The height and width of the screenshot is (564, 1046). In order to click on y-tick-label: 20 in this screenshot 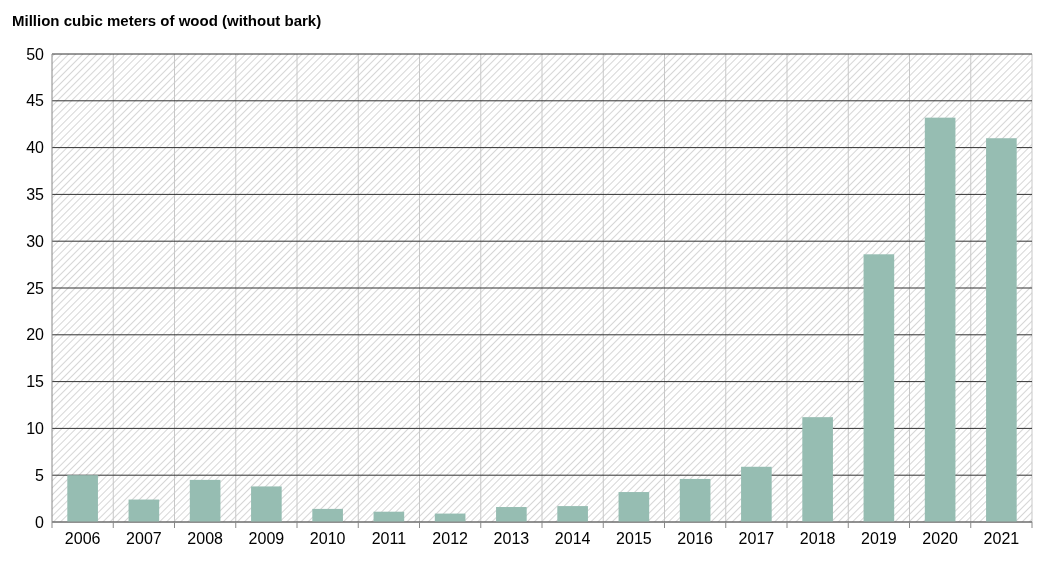, I will do `click(35, 335)`.